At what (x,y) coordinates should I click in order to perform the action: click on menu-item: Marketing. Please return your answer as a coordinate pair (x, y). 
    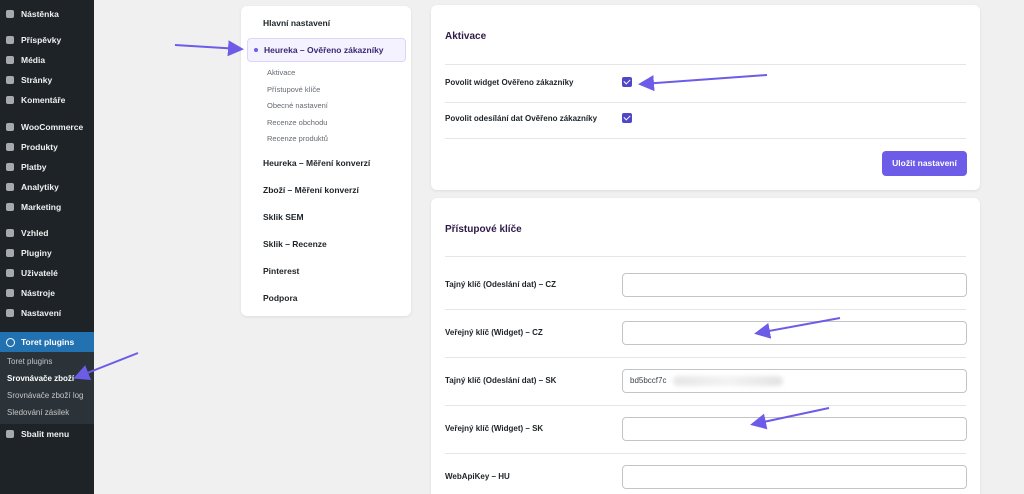
    Looking at the image, I should click on (47, 207).